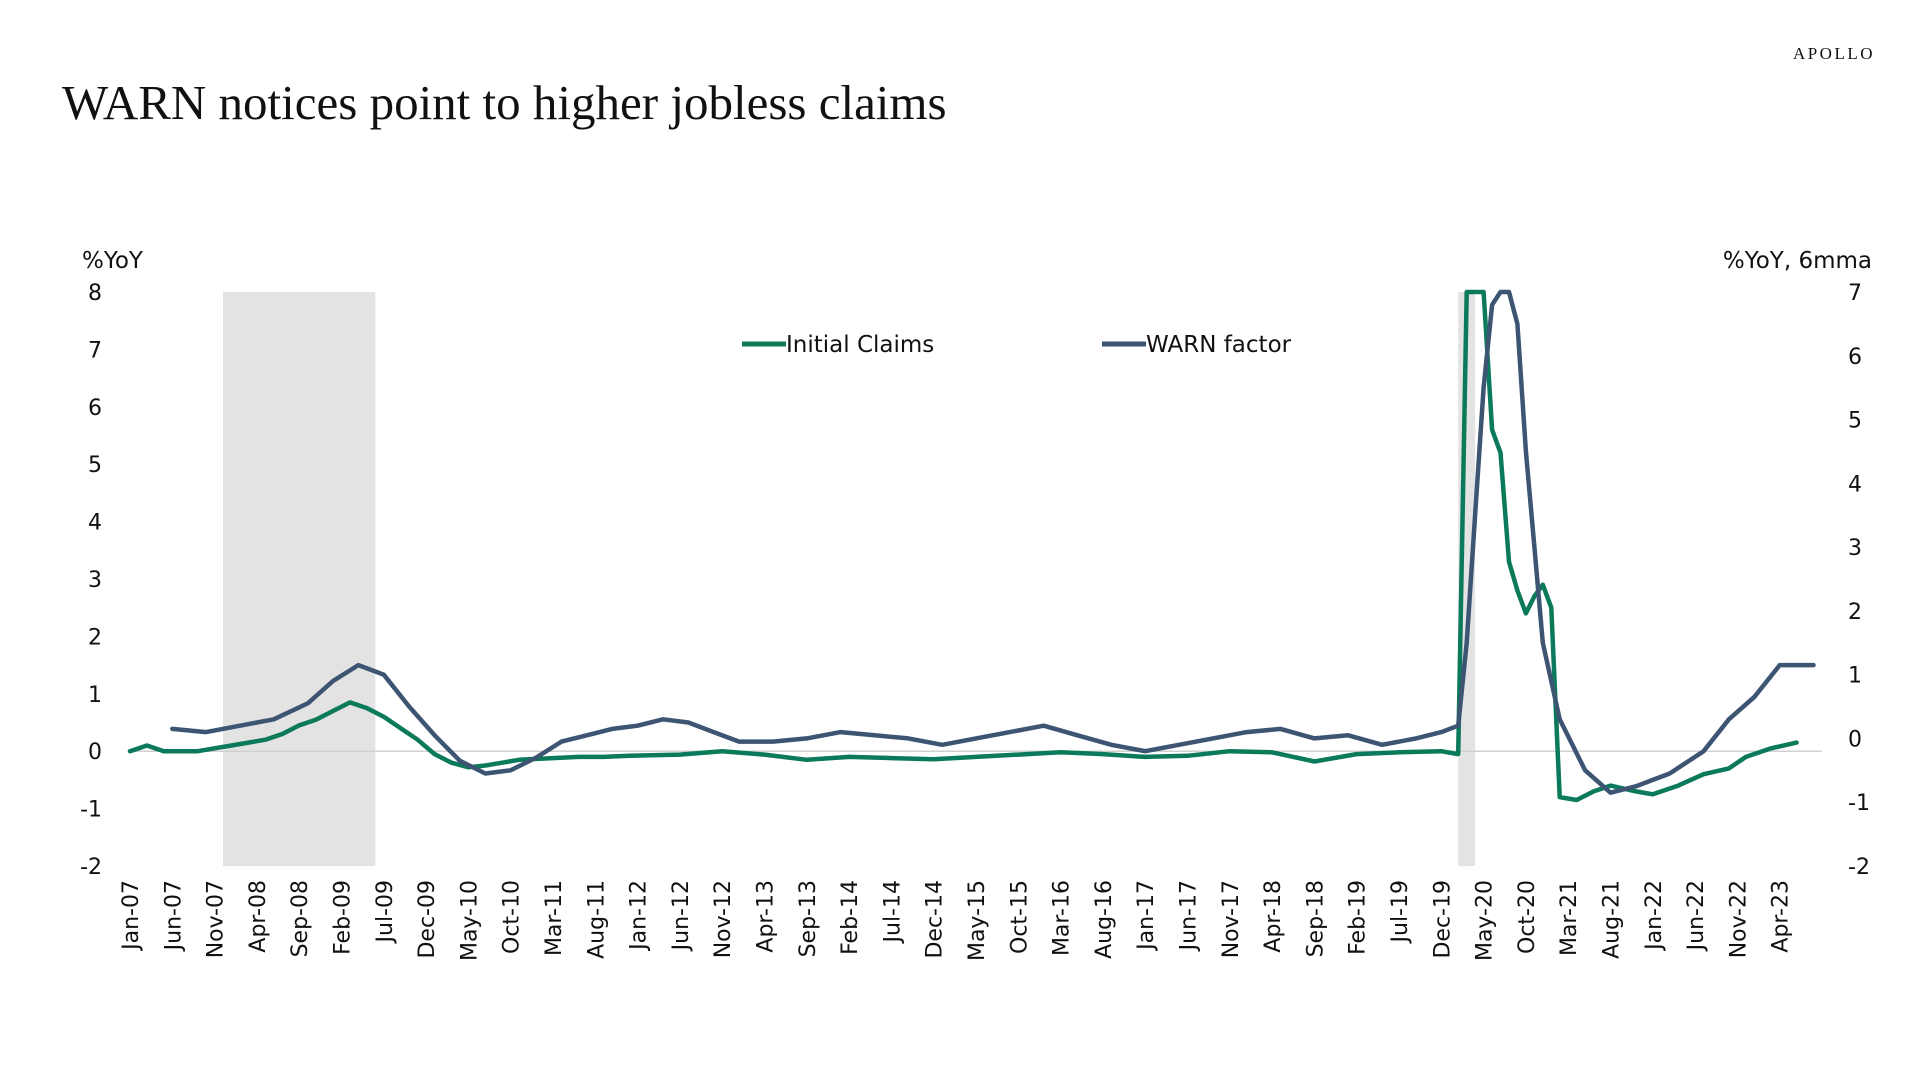  I want to click on right-tick-label: 2, so click(1855, 612).